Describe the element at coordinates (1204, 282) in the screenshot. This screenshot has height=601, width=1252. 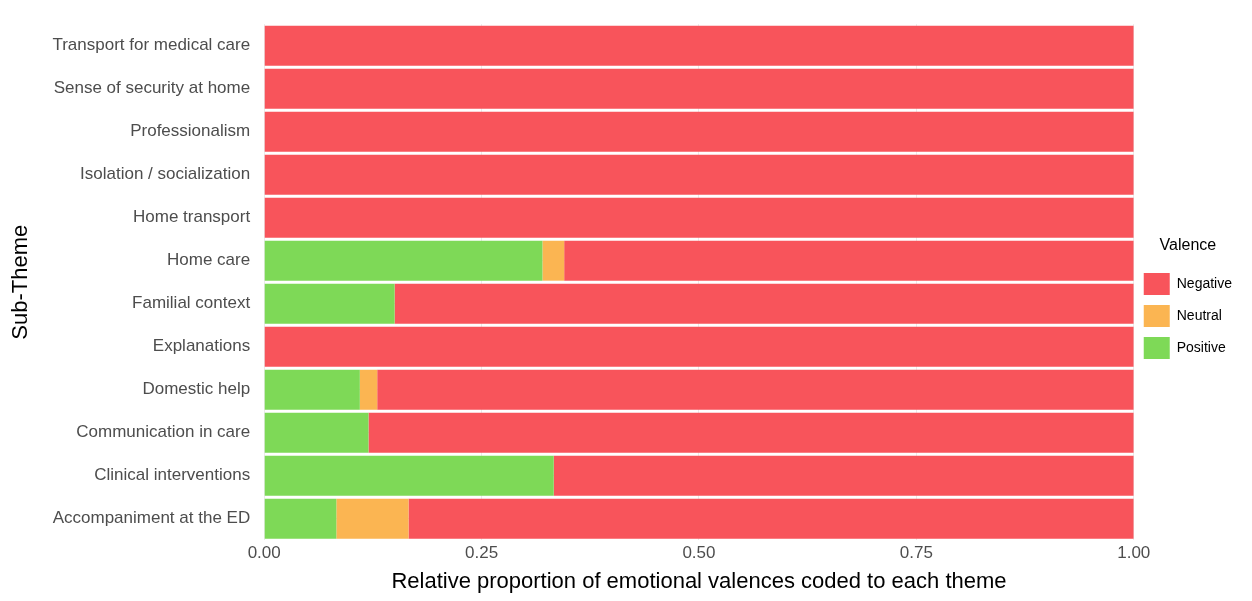
I see `legend-label: Negative` at that location.